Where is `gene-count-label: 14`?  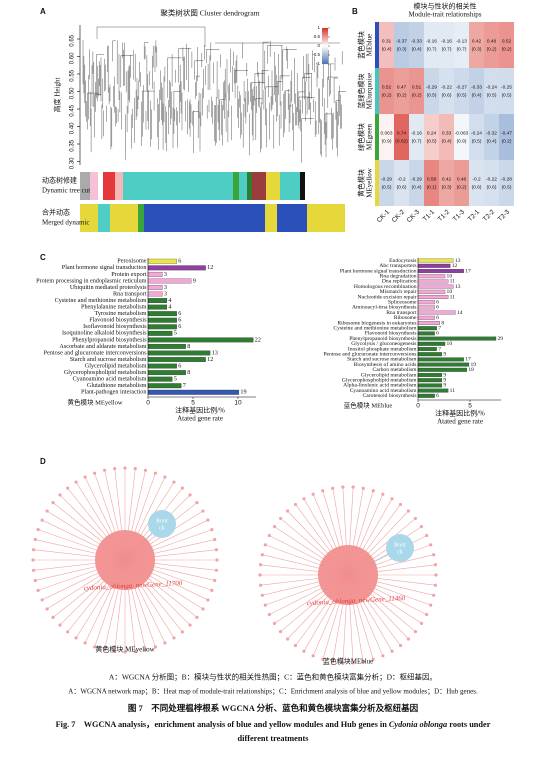 gene-count-label: 14 is located at coordinates (460, 313).